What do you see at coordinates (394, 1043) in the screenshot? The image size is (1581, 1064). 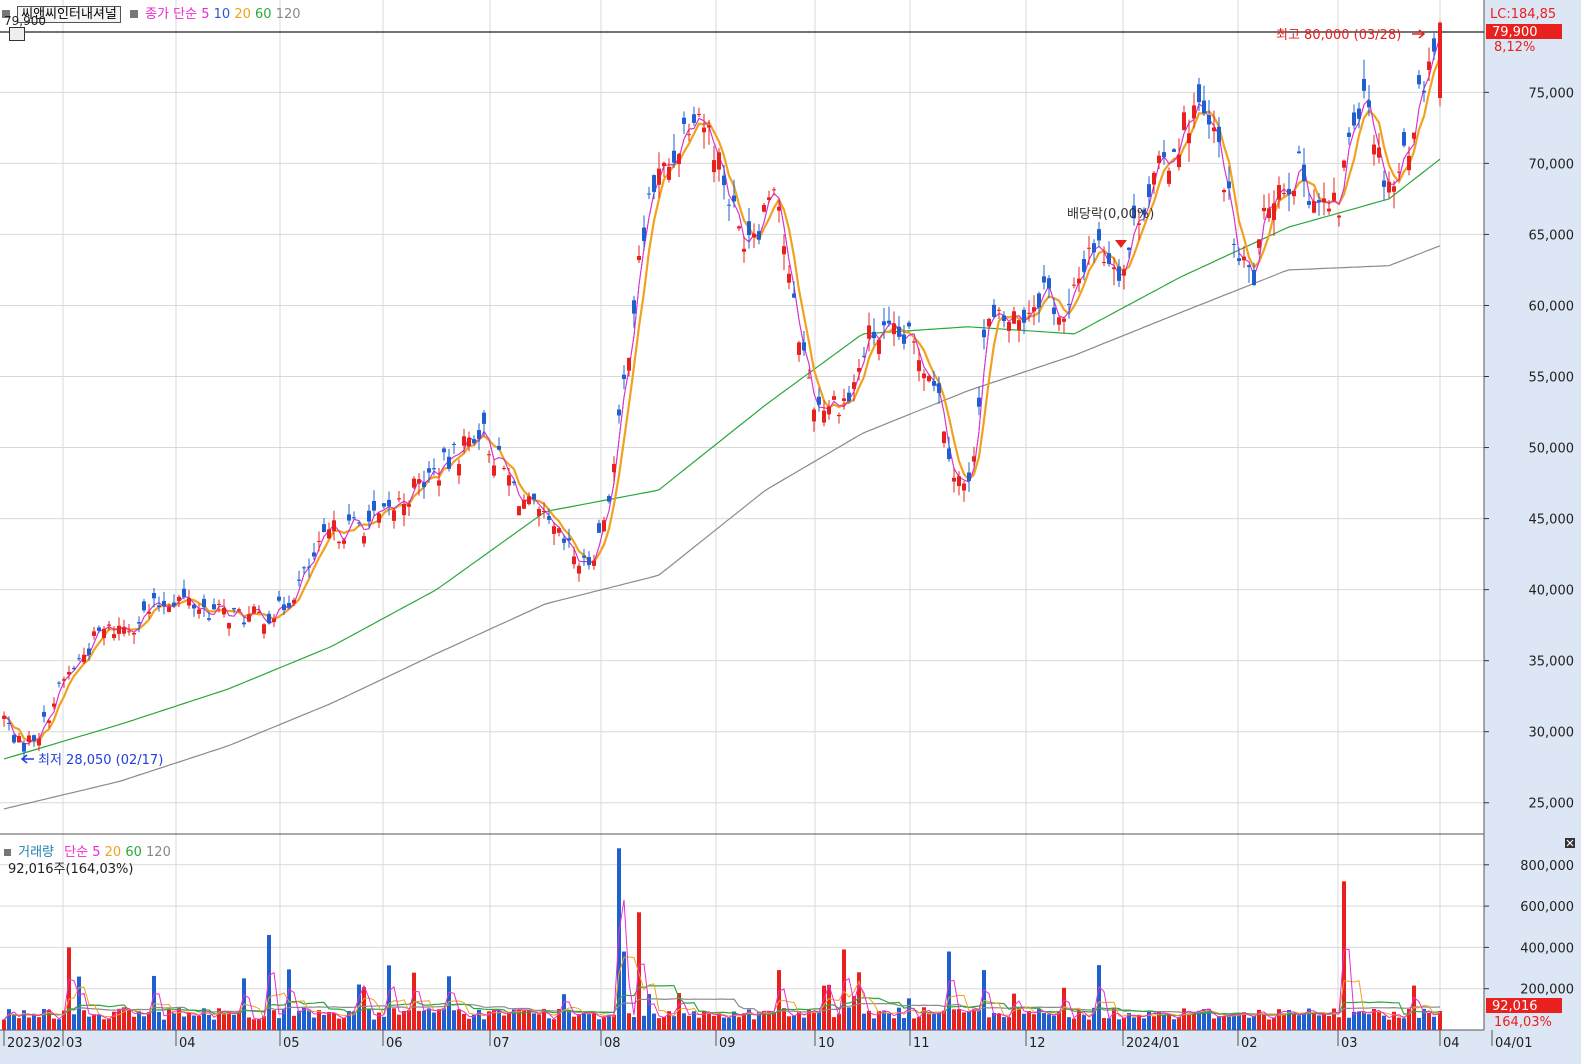 I see `time-axis-label: 06` at bounding box center [394, 1043].